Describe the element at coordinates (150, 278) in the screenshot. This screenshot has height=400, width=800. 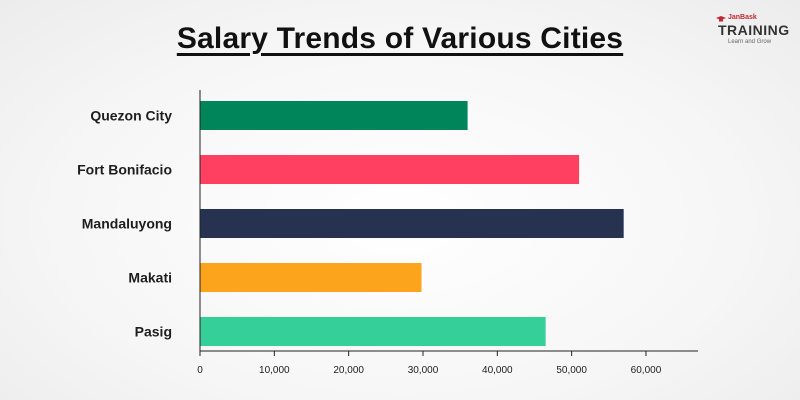
I see `category-label-makati: Makati` at that location.